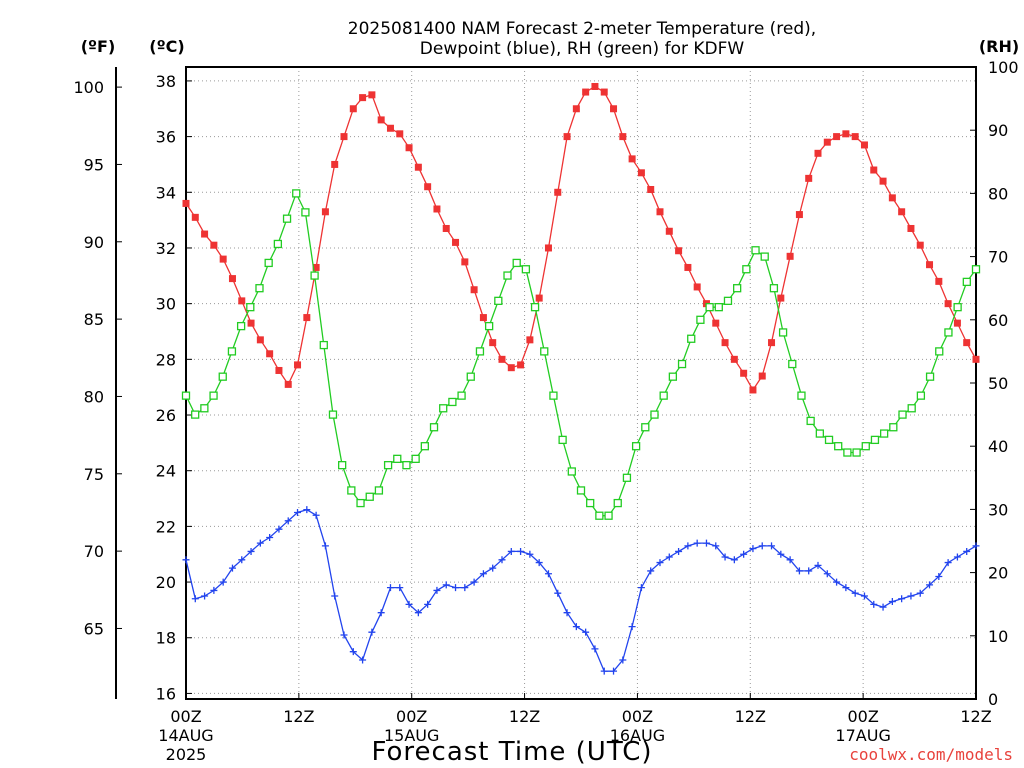  I want to click on fahrenheit-tick-label: 100, so click(88, 87).